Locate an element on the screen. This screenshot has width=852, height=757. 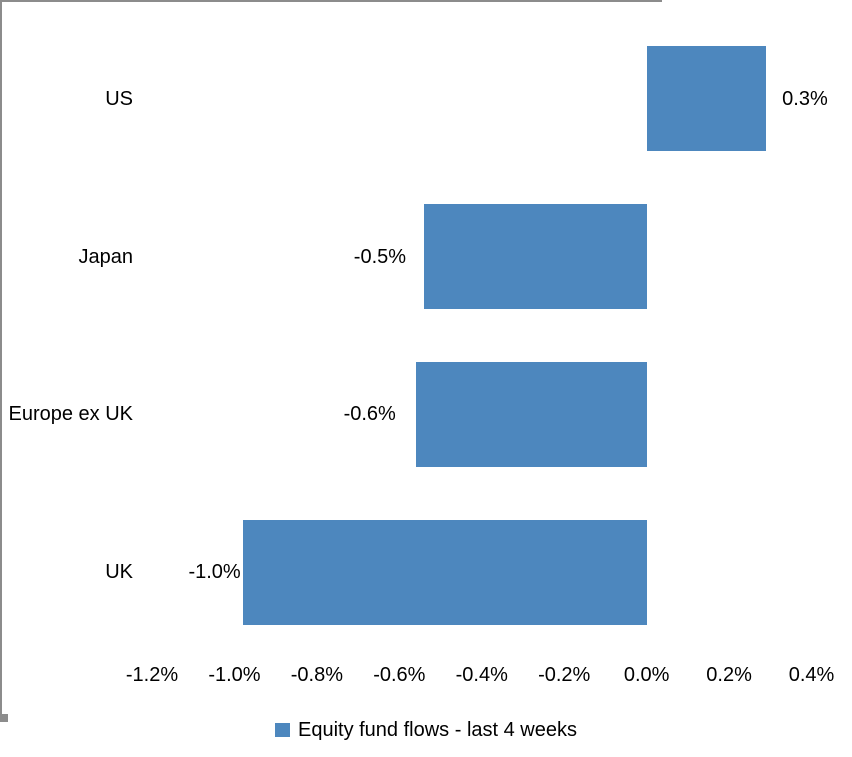
x-axis-tick-label: -1.2% is located at coordinates (152, 675).